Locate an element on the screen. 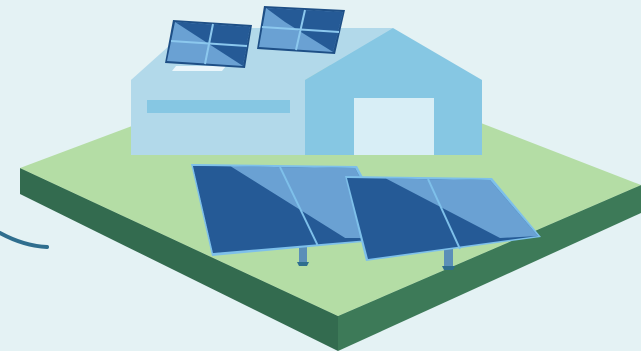 The width and height of the screenshot is (641, 351). roof-panel-shadow is located at coordinates (199, 68).